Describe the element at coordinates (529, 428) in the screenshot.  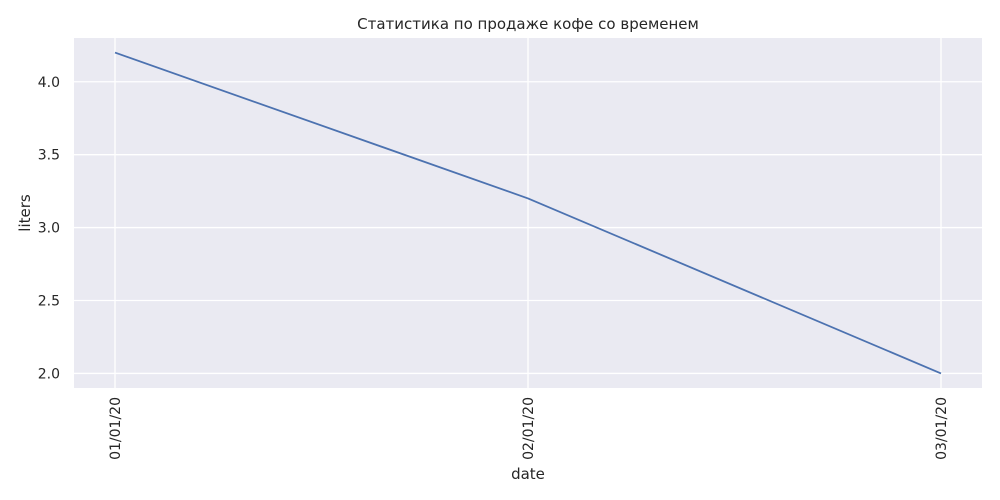
I see `x-tick-label: 02/01/20` at that location.